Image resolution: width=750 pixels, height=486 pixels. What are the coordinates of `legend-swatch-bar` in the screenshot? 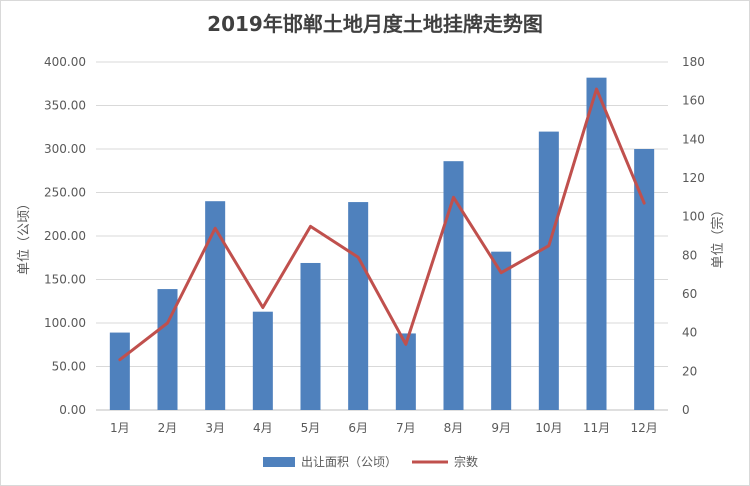 It's located at (279, 462).